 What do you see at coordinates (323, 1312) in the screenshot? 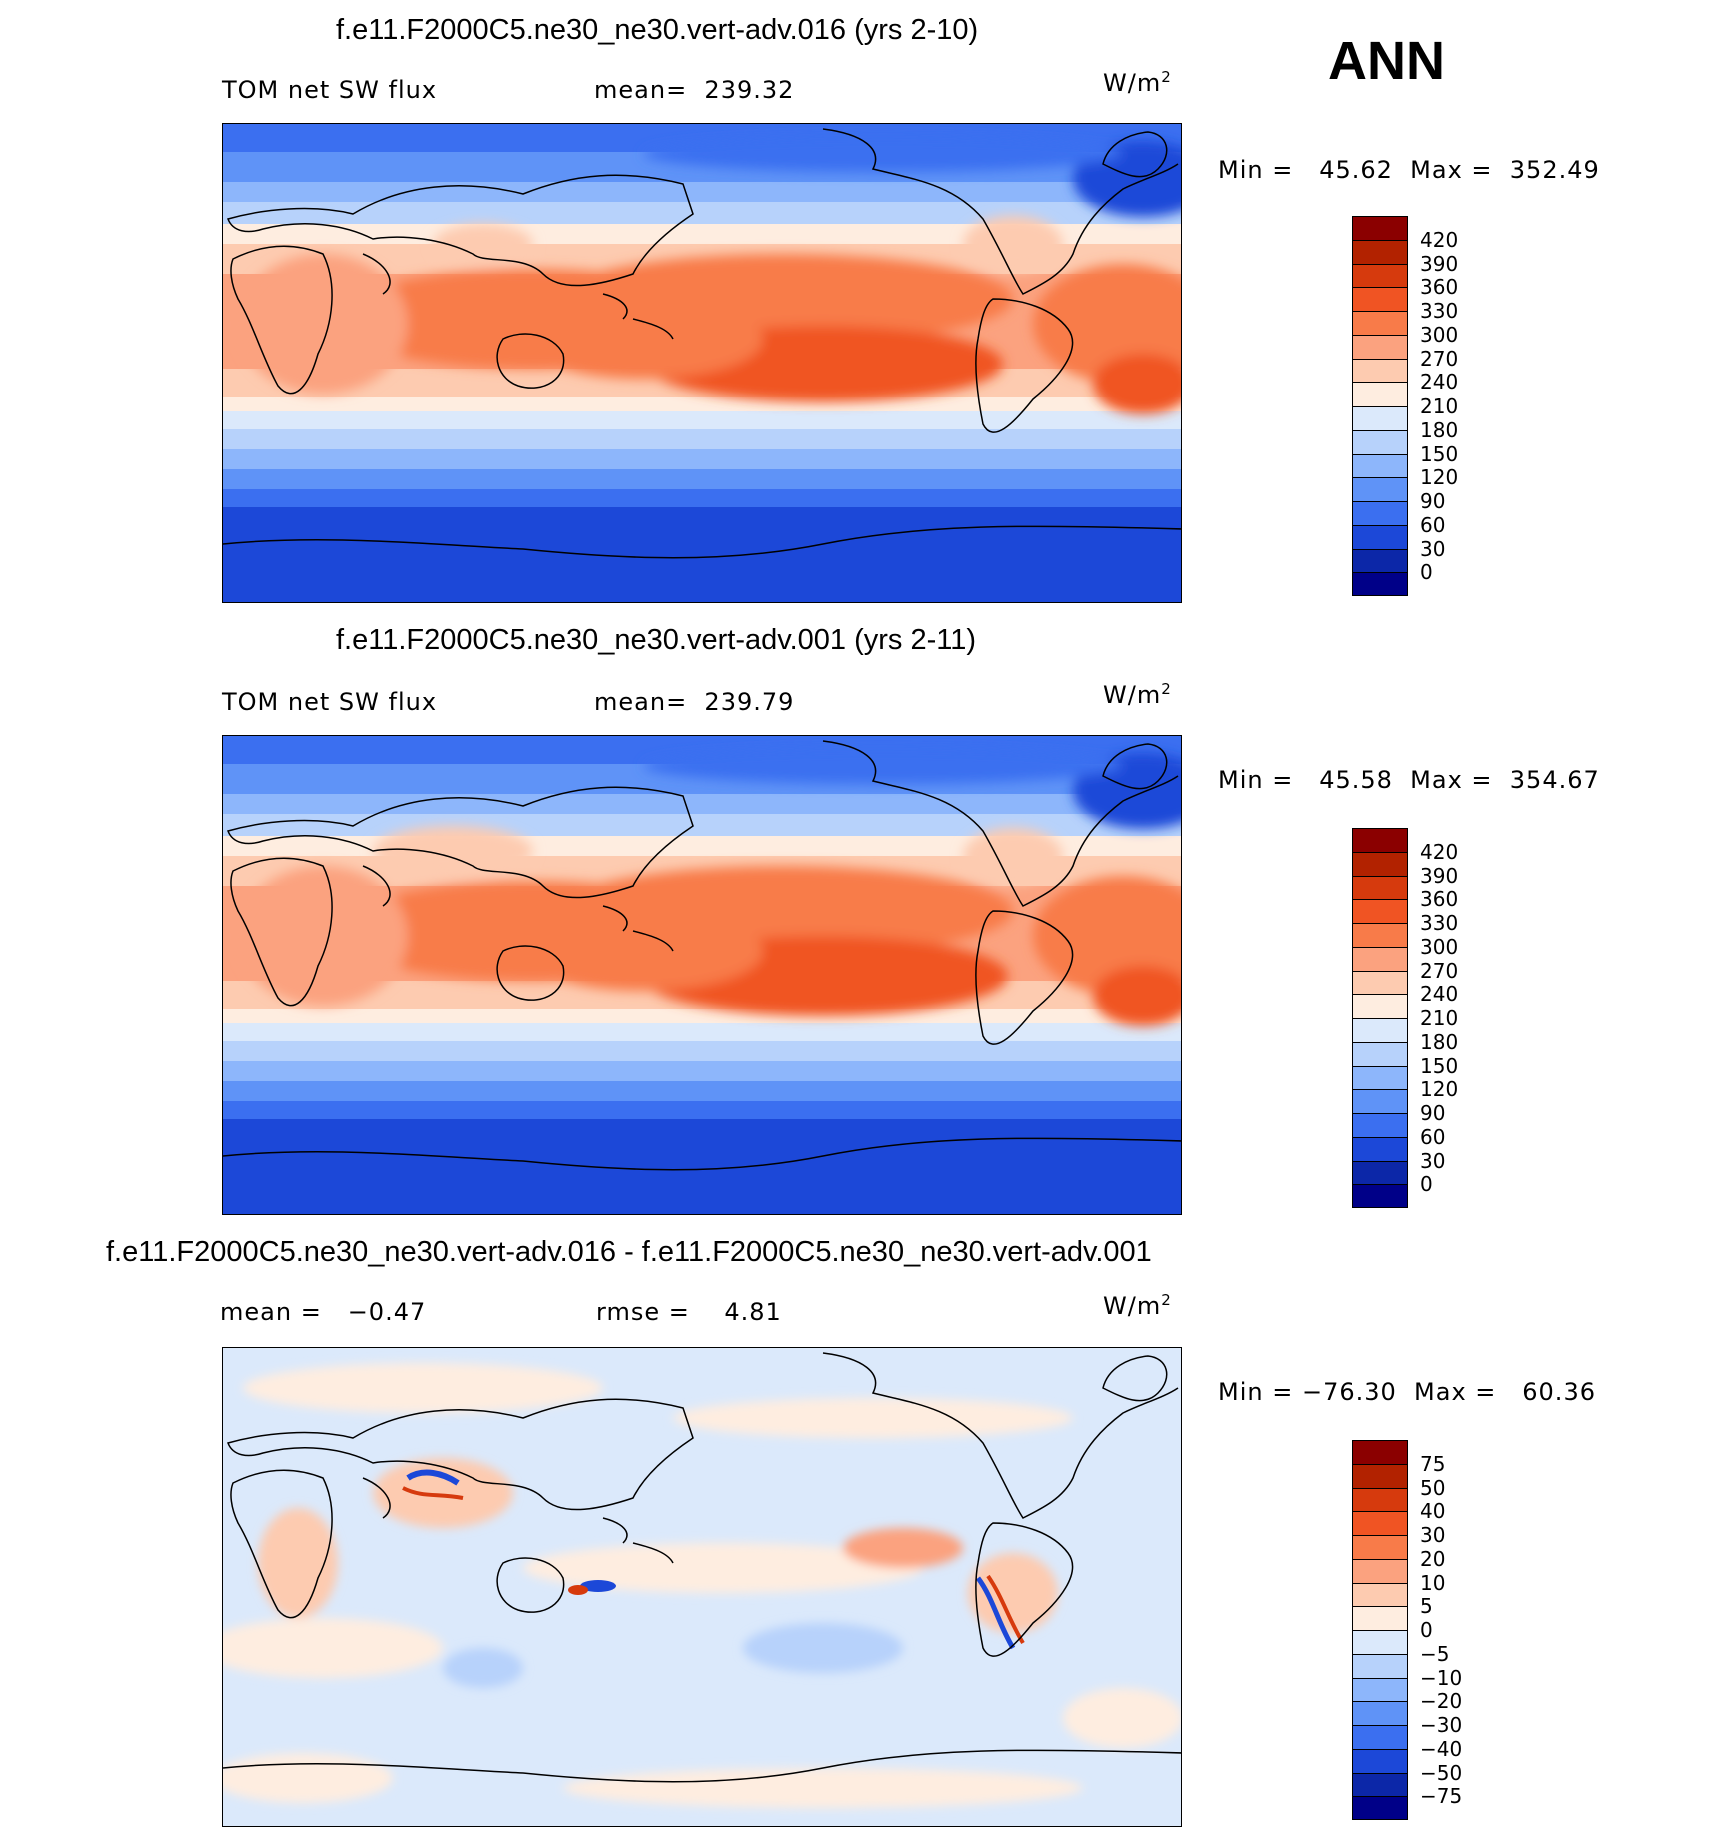
I see `panel3-mean-label: mean = −0.47` at bounding box center [323, 1312].